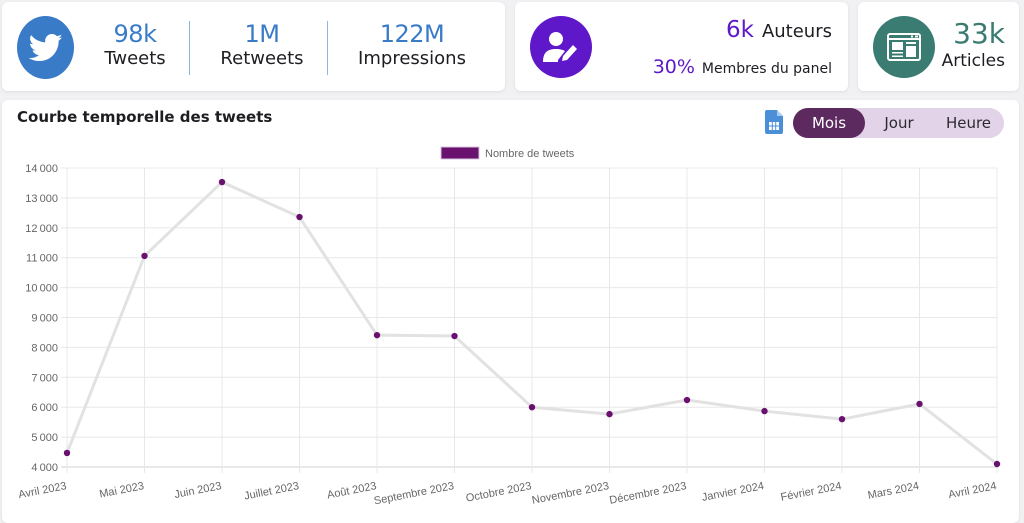 The height and width of the screenshot is (523, 1024). What do you see at coordinates (44, 438) in the screenshot?
I see `y-tick-label: 5 000` at bounding box center [44, 438].